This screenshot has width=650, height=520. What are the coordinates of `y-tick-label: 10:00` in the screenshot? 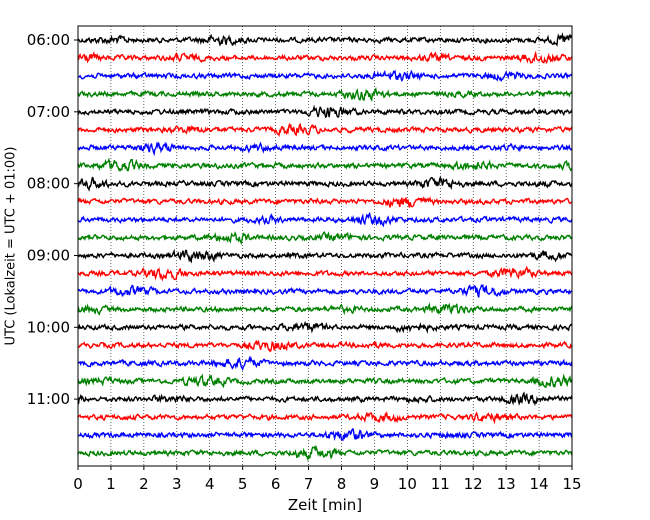 It's located at (48, 327).